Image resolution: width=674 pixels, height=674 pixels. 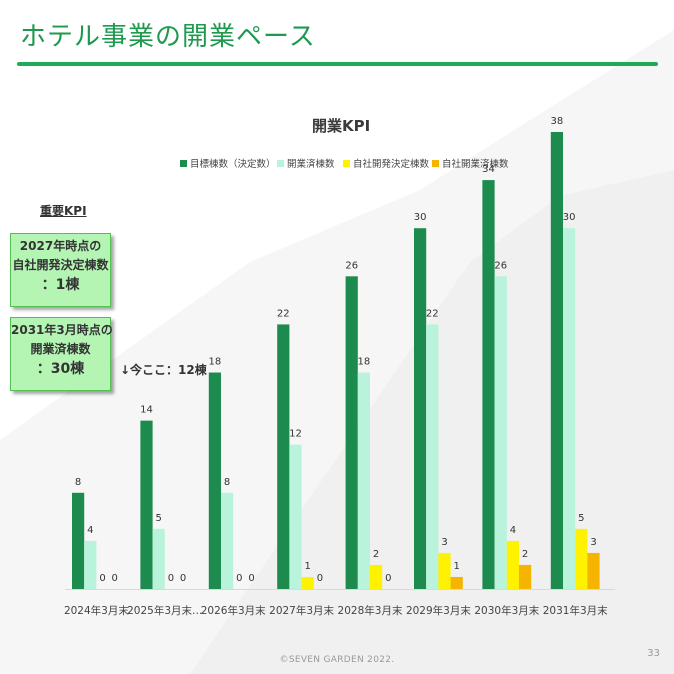 What do you see at coordinates (60, 246) in the screenshot?
I see `kpi-line: 2027年時点の` at bounding box center [60, 246].